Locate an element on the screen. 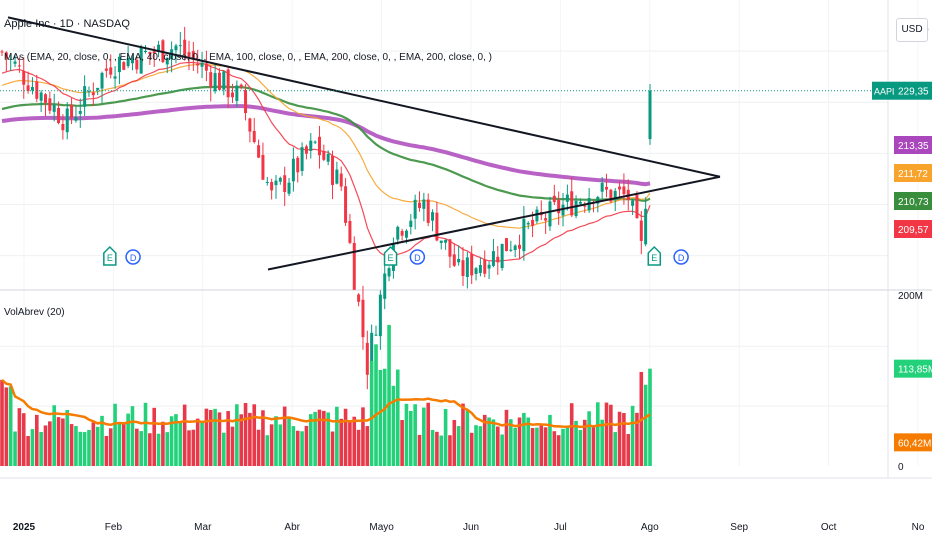 The width and height of the screenshot is (932, 555). tag-text: 211,72 is located at coordinates (913, 174).